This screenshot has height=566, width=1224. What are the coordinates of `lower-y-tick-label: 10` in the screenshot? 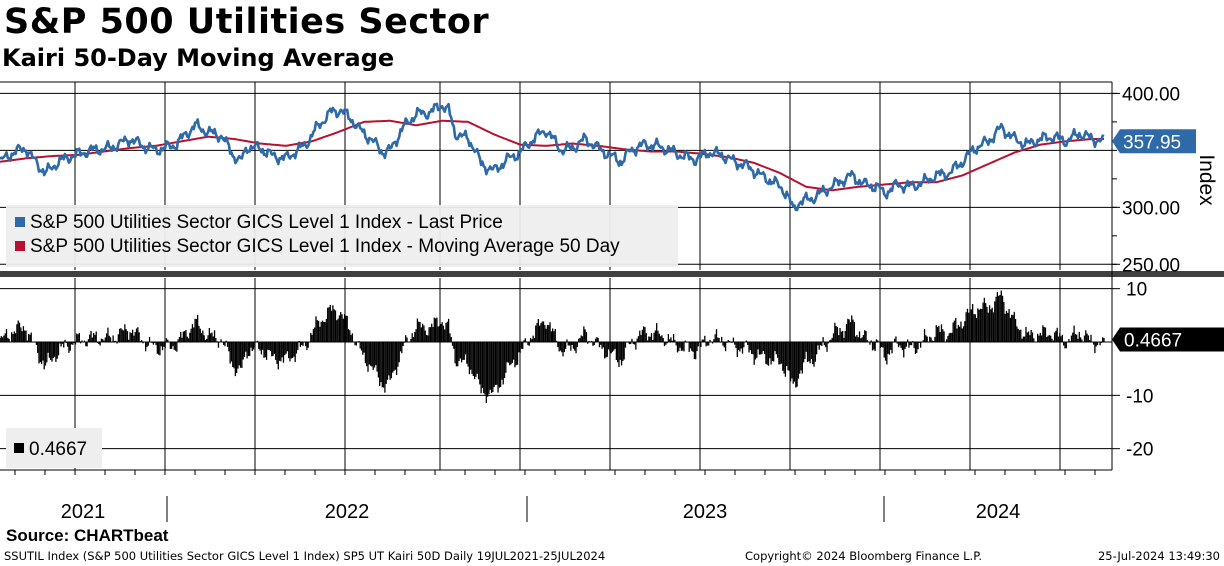 It's located at (1136, 290).